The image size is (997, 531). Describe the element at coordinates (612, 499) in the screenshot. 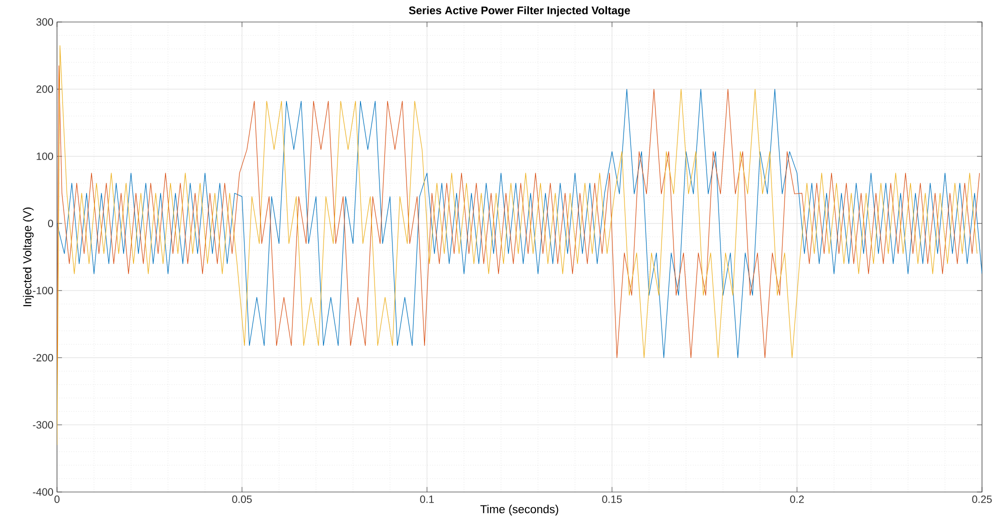

I see `x-tick-label: 0.15` at that location.